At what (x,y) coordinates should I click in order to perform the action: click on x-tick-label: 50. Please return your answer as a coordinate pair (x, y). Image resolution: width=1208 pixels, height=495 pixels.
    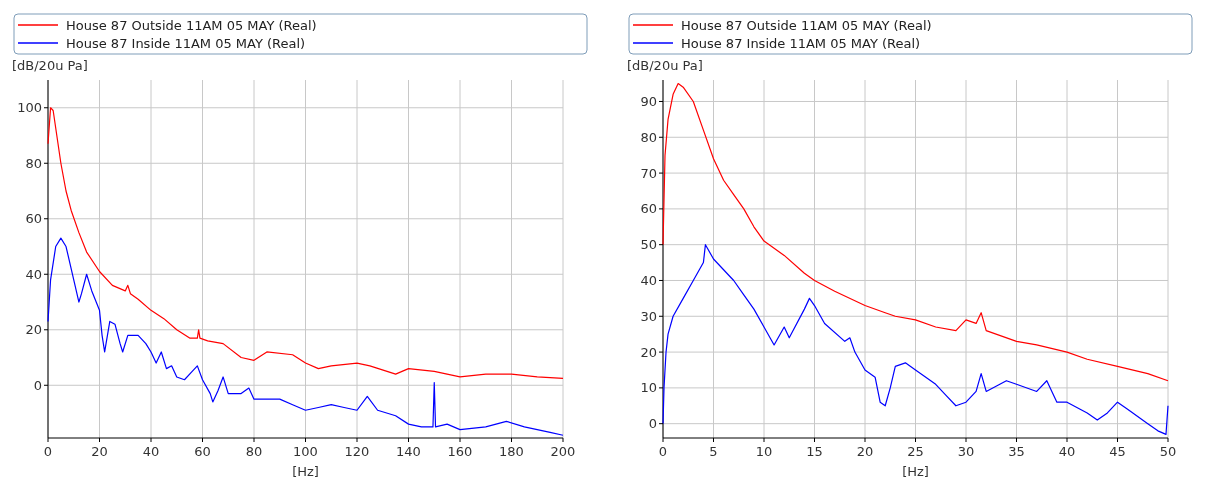
    Looking at the image, I should click on (1168, 451).